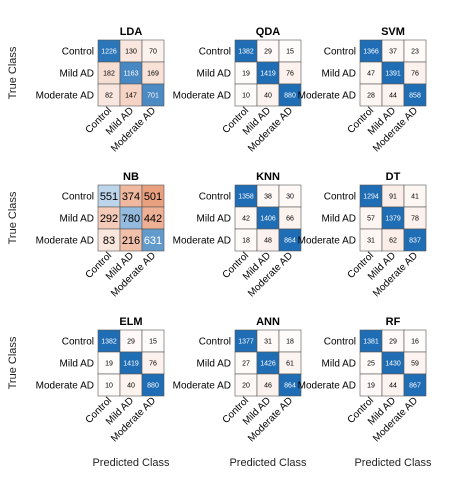 Image resolution: width=474 pixels, height=482 pixels. Describe the element at coordinates (371, 96) in the screenshot. I see `cell-value: 28` at that location.